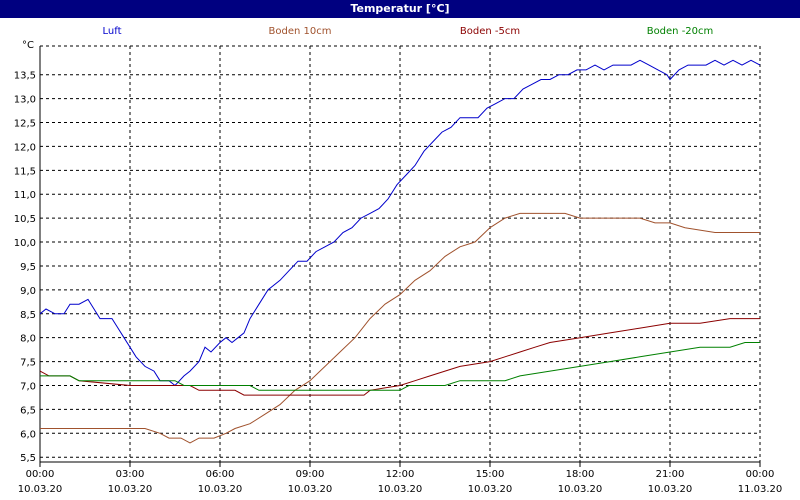 This screenshot has height=500, width=800. I want to click on y-tick-label: 13,5, so click(25, 76).